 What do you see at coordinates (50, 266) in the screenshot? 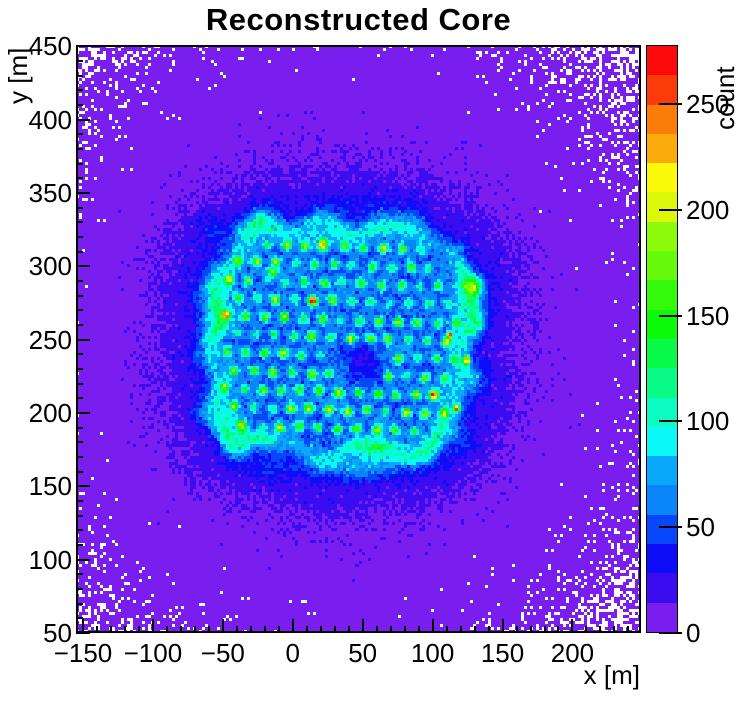
I see `y-tick-label: 300` at bounding box center [50, 266].